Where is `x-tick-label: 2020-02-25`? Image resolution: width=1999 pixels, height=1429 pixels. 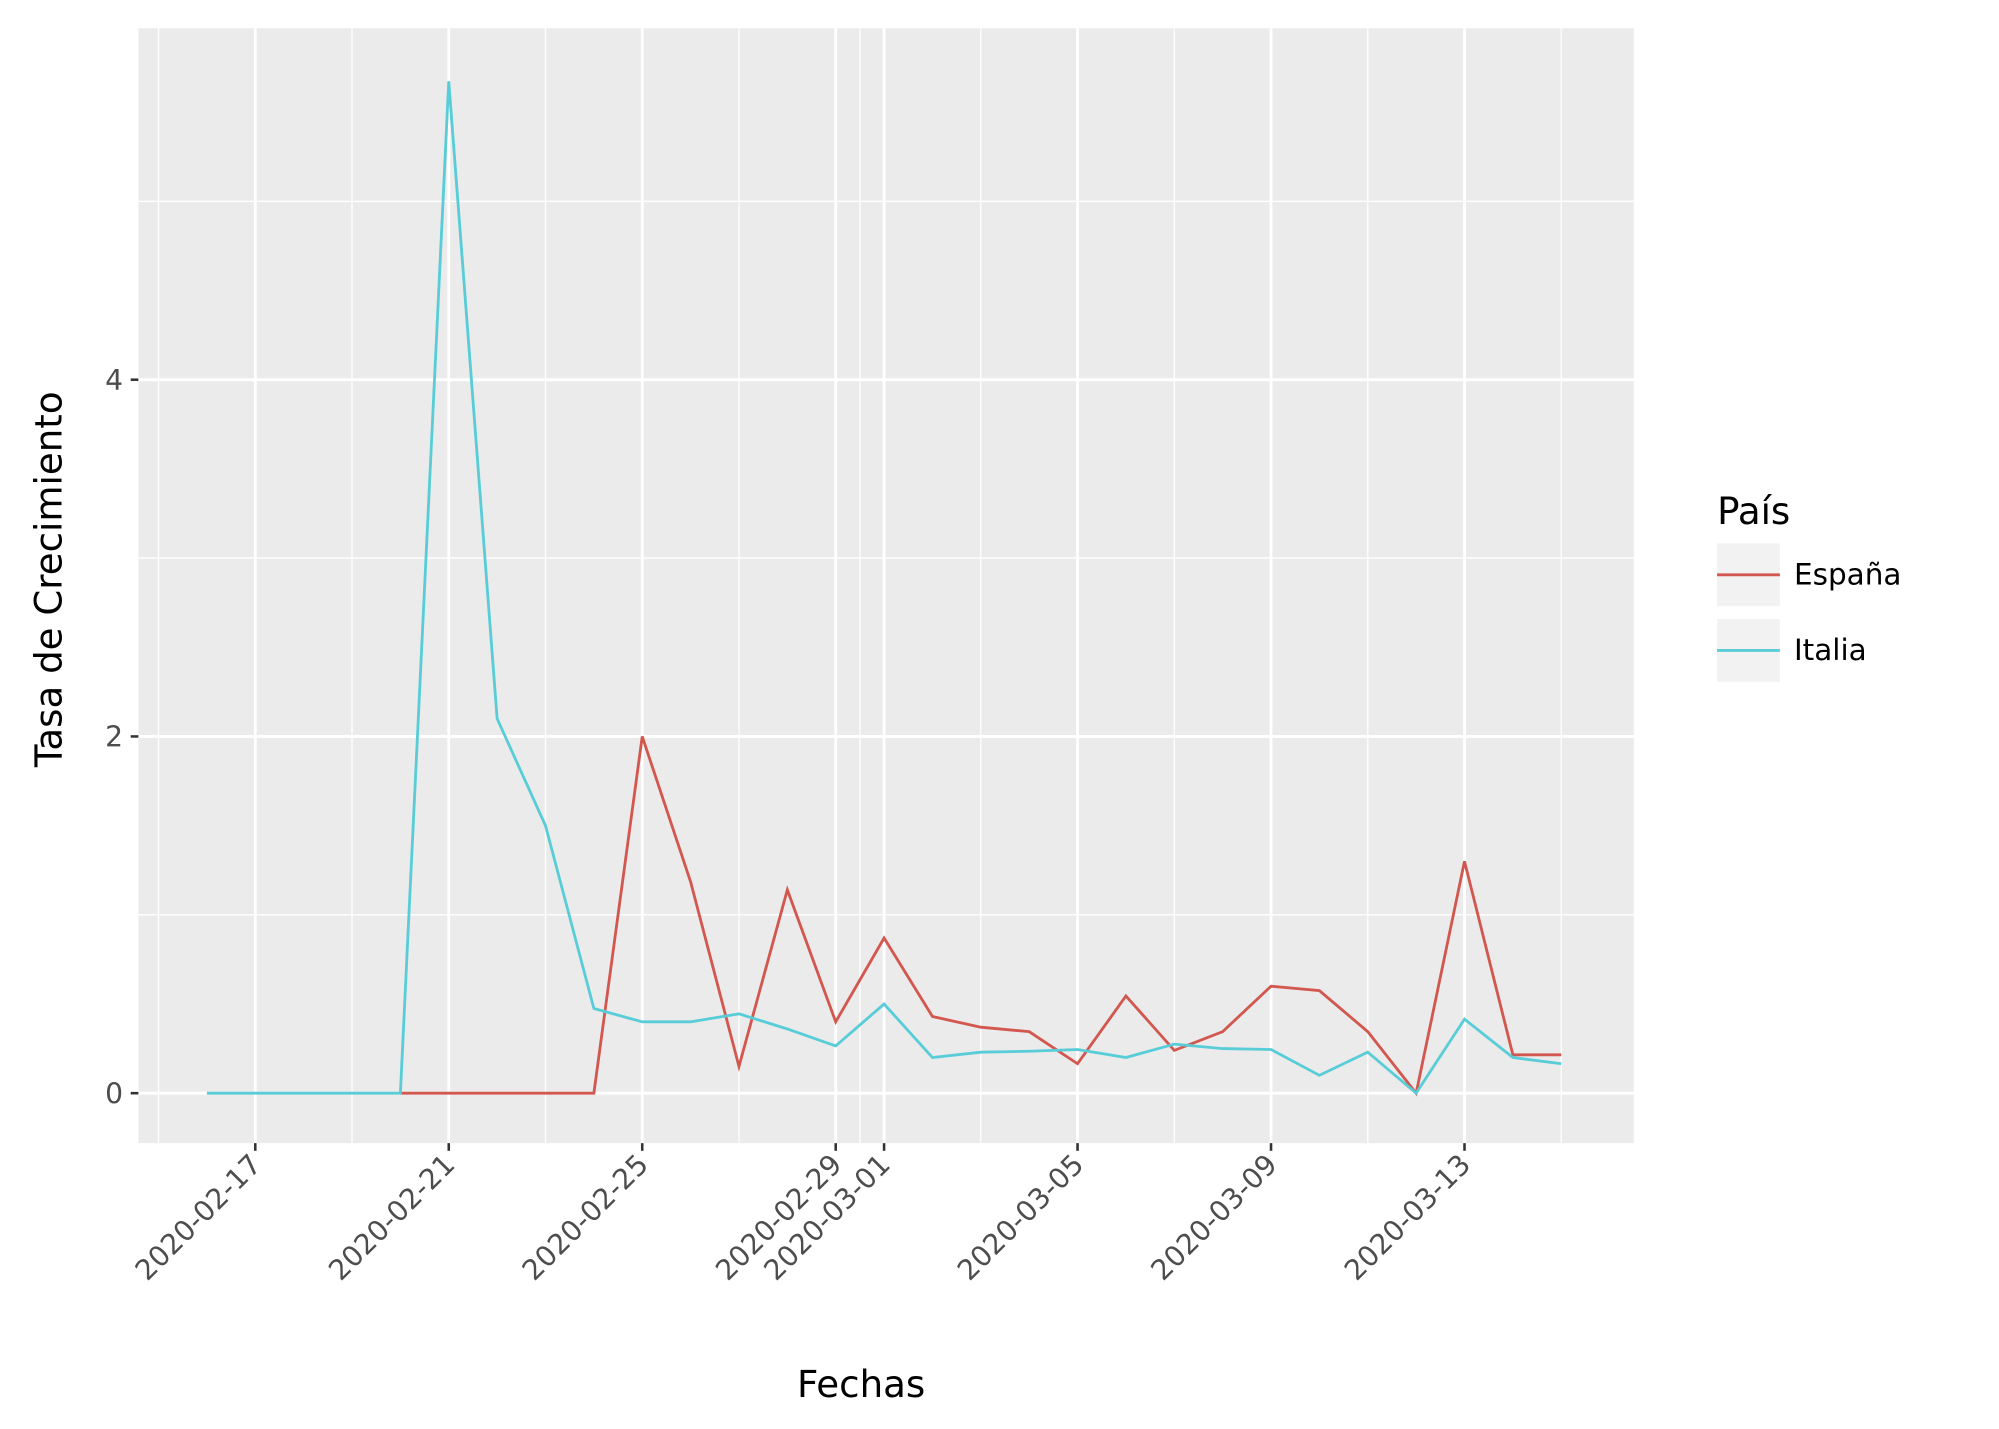 x-tick-label: 2020-02-25 is located at coordinates (585, 1217).